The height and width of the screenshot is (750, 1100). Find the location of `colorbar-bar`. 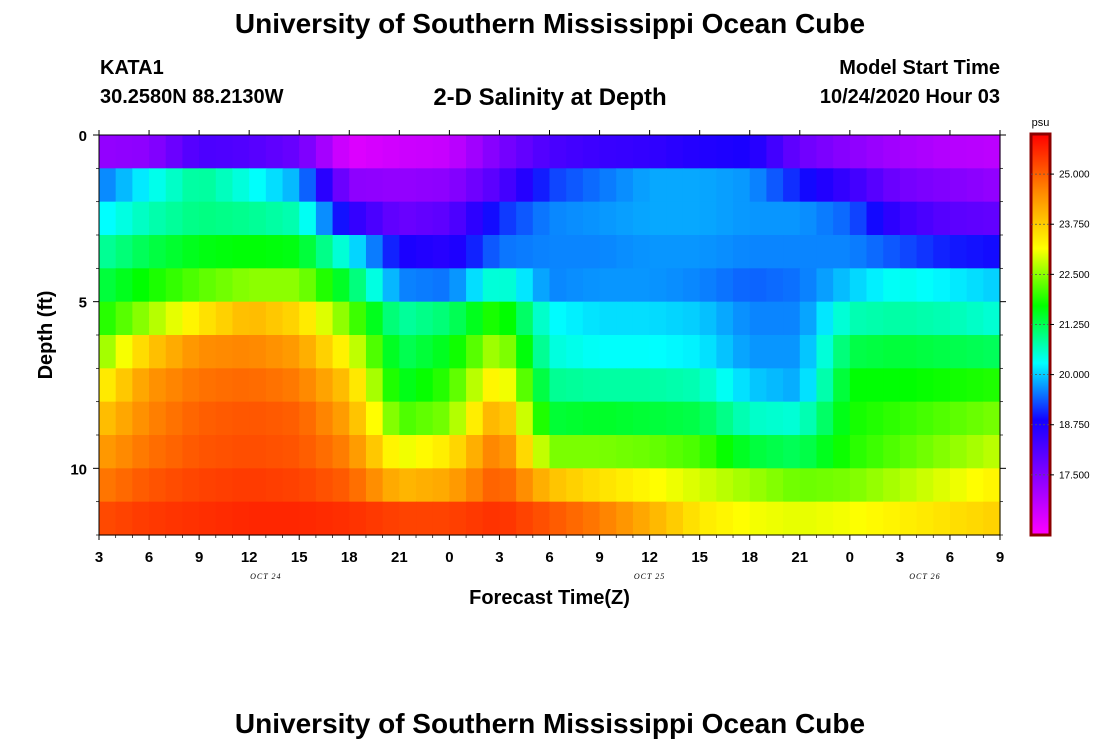

colorbar-bar is located at coordinates (1040, 334).